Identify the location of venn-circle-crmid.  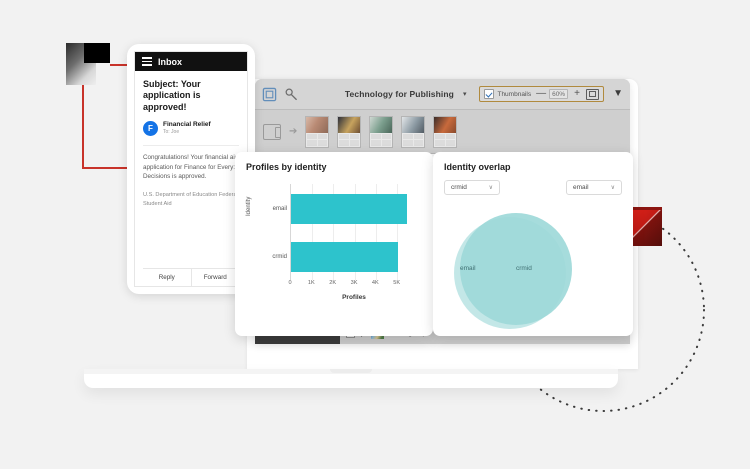
(516, 269).